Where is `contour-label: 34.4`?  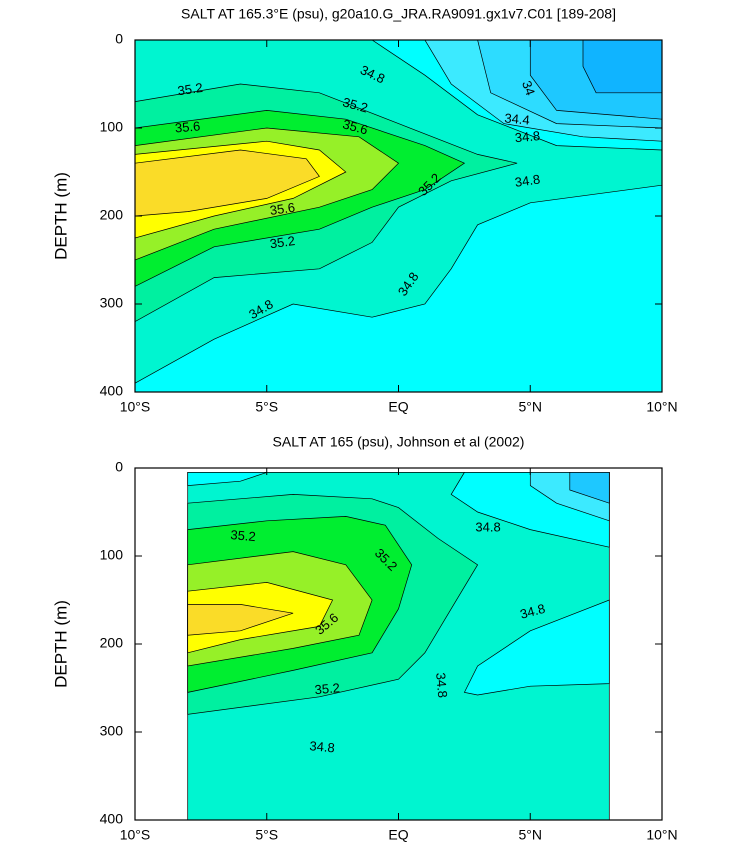
contour-label: 34.4 is located at coordinates (517, 118).